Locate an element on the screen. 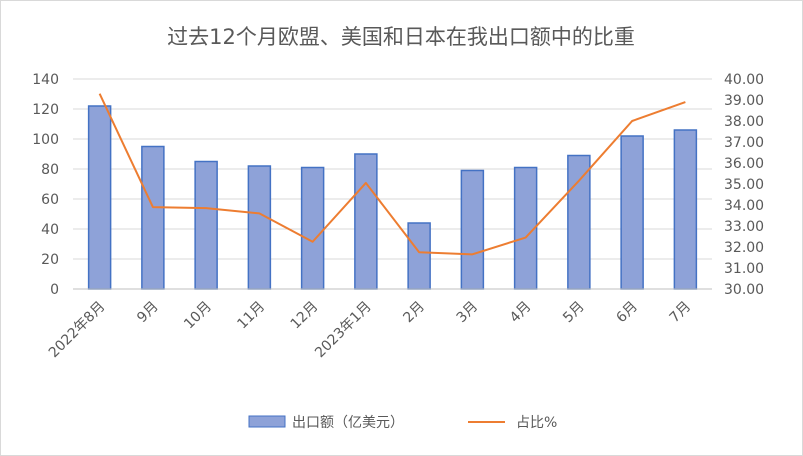  x-tick-label: 10月 is located at coordinates (198, 316).